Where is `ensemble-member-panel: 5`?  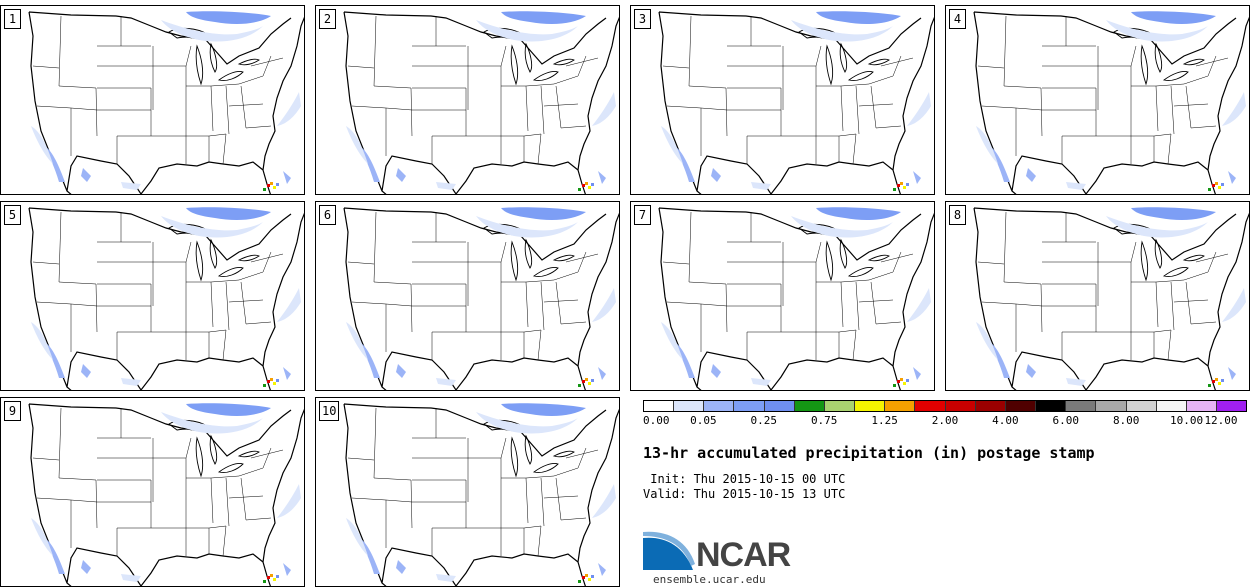 ensemble-member-panel: 5 is located at coordinates (152, 296).